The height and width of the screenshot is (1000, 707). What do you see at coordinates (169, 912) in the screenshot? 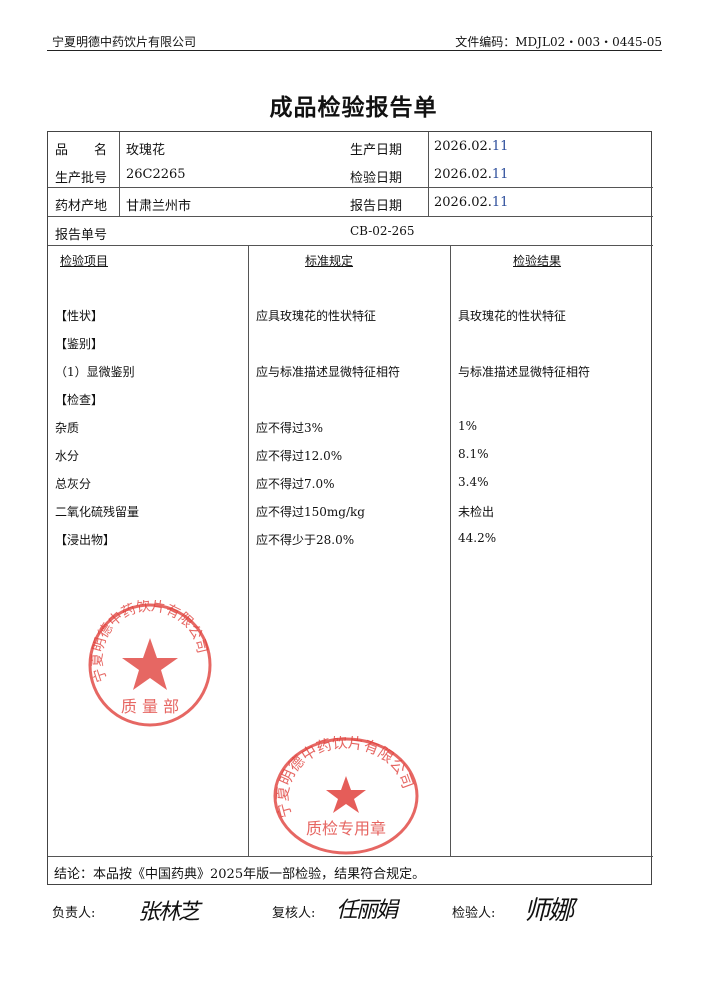
I see `responsible-signature: 张林芝` at bounding box center [169, 912].